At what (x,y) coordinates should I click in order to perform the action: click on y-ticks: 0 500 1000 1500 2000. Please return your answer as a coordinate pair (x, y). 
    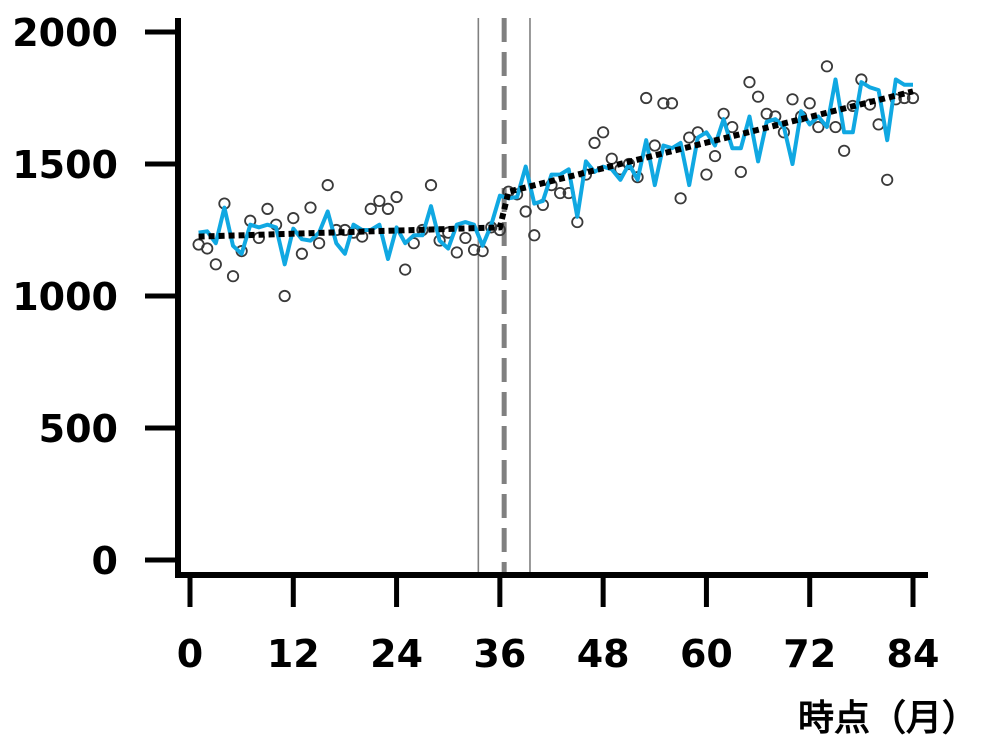
    Looking at the image, I should click on (95, 297).